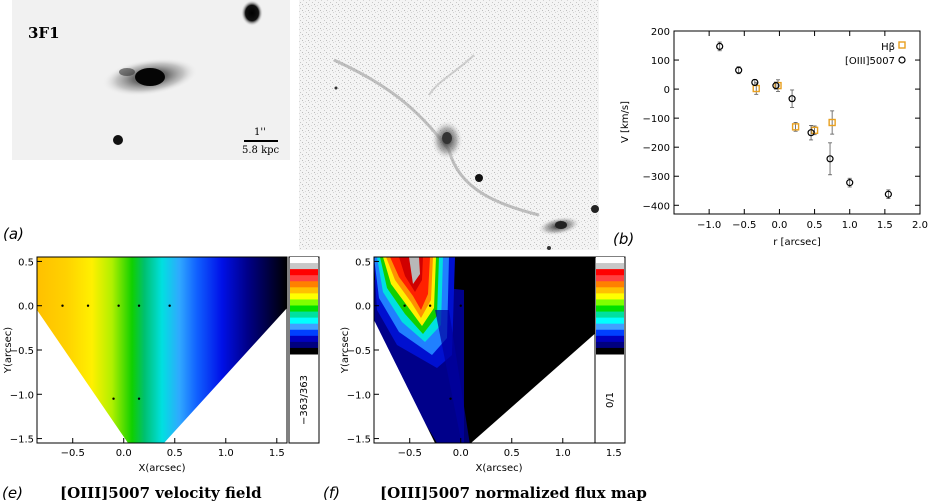 This screenshot has height=503, width=935. I want to click on caption-flux-map: [OIII]5007 normalized flux map, so click(513, 493).